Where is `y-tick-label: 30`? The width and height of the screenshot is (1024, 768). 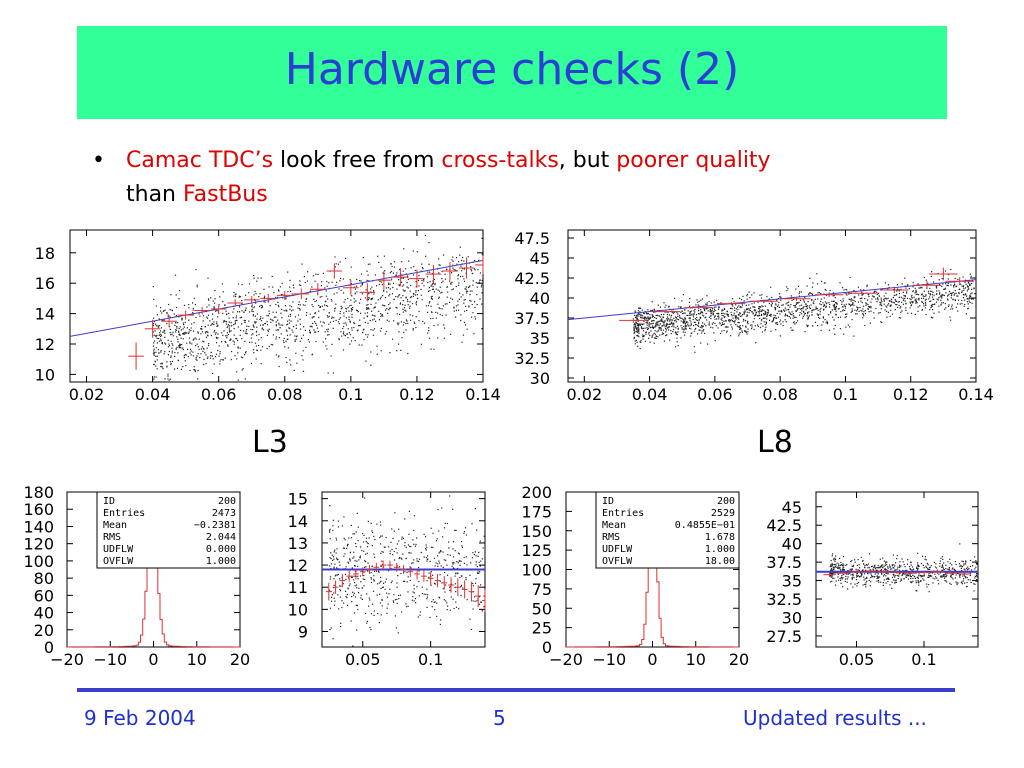 y-tick-label: 30 is located at coordinates (792, 617).